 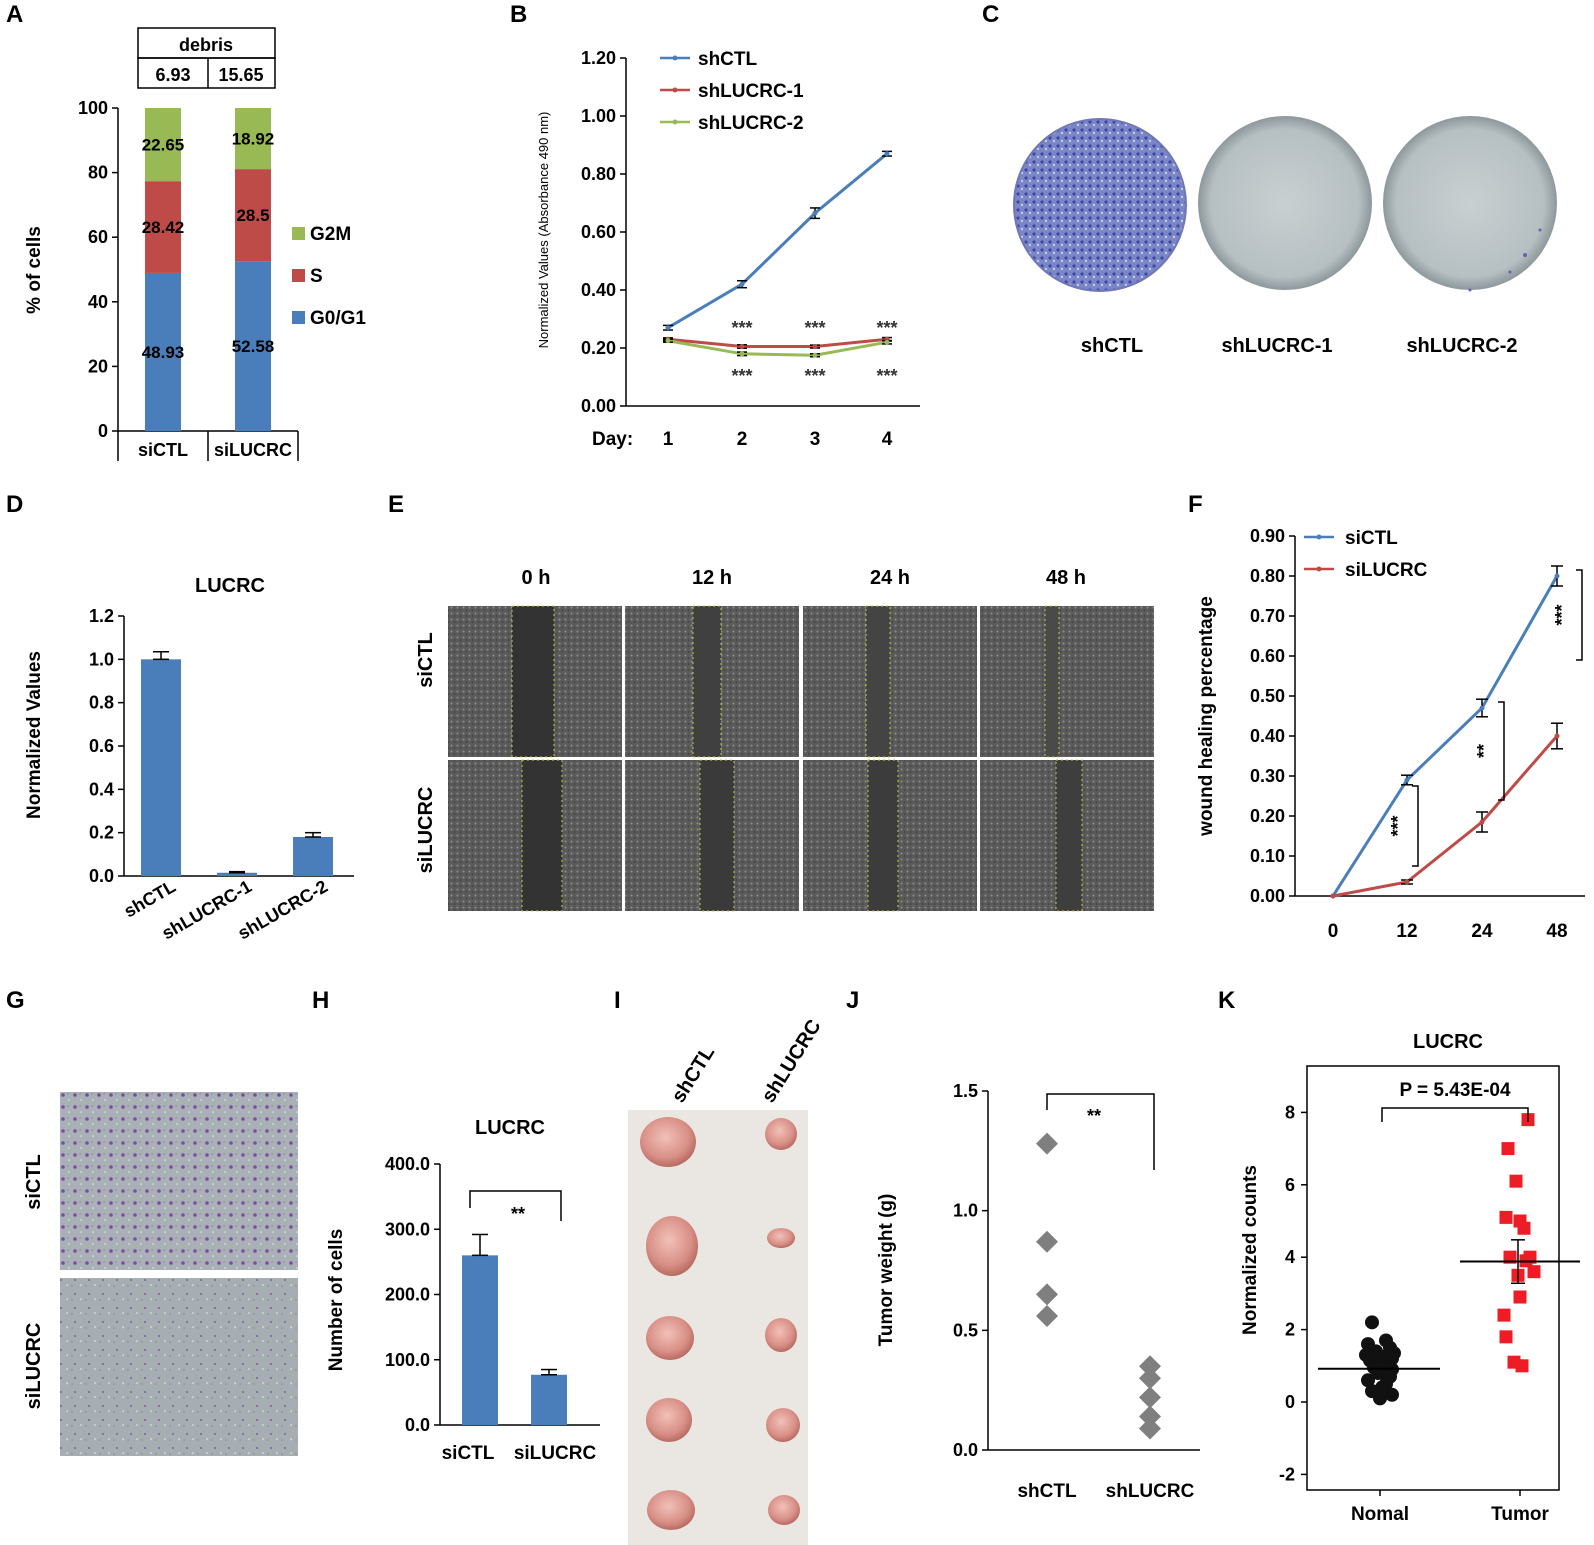 I want to click on dish-label-shlucrc-2: shLUCRC-2, so click(x=1461, y=346).